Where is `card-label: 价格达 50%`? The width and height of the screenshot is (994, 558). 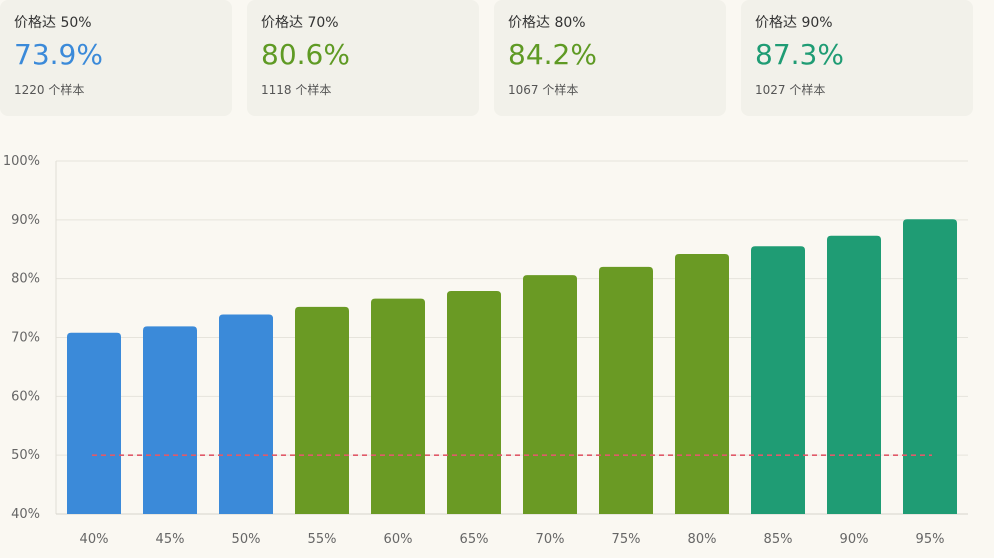 card-label: 价格达 50% is located at coordinates (53, 23).